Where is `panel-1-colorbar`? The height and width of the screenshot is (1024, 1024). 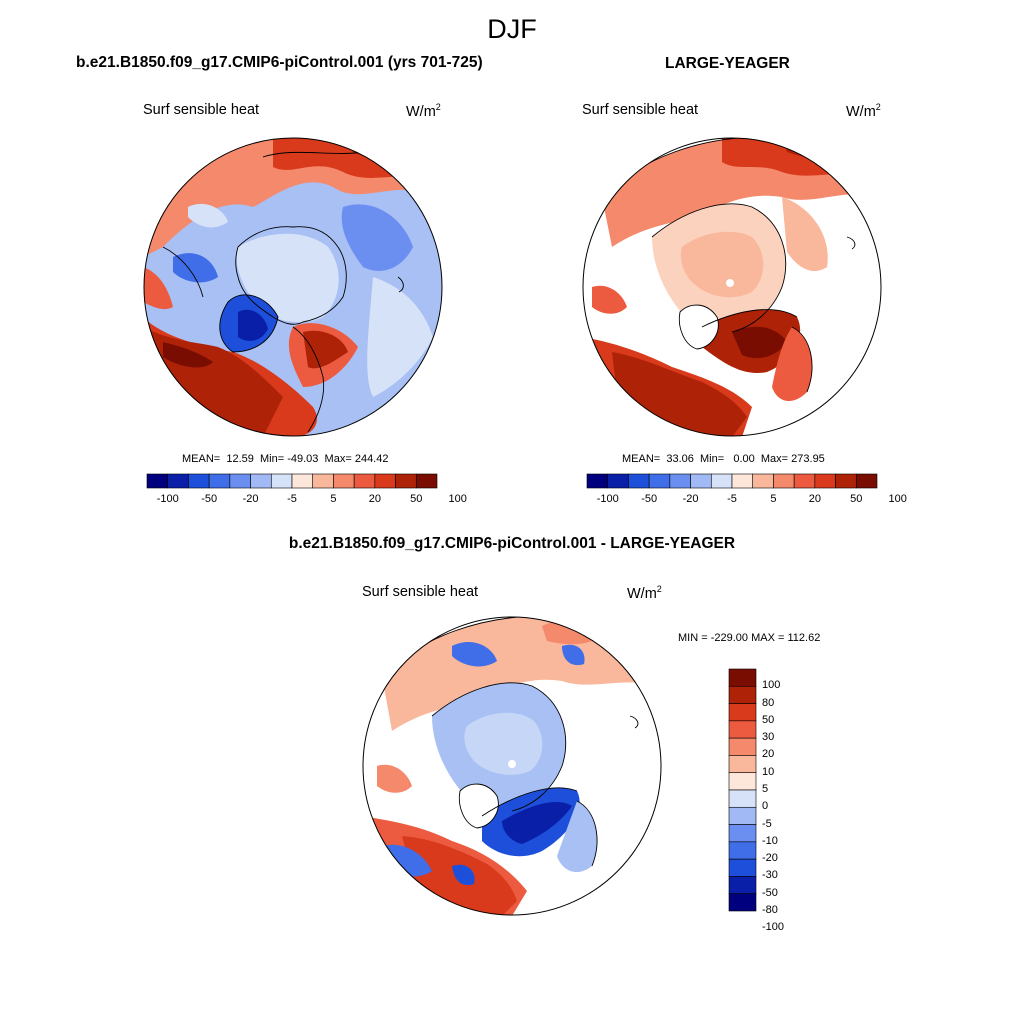
panel-1-colorbar is located at coordinates (292, 481).